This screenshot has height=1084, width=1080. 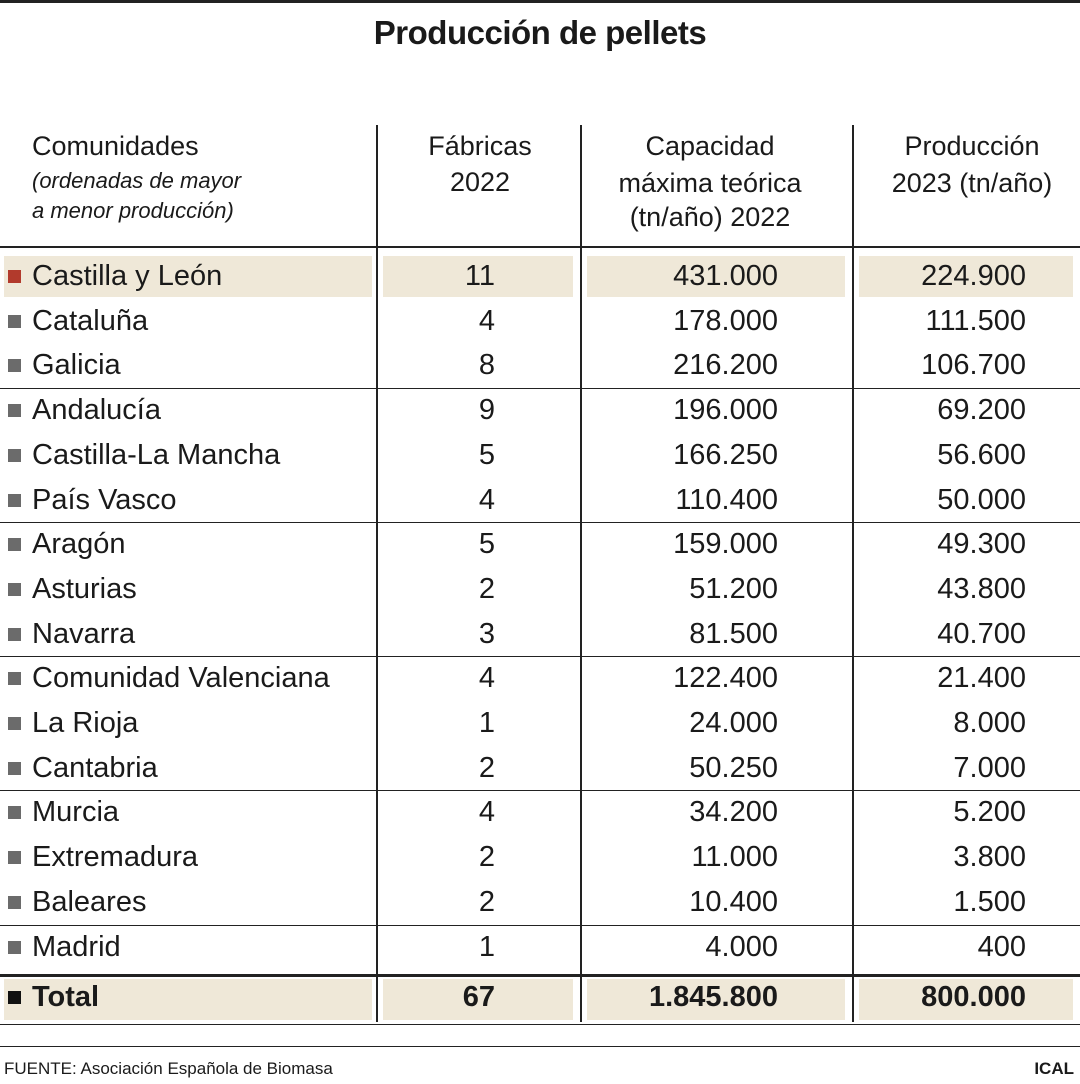 I want to click on header-rule, so click(x=540, y=247).